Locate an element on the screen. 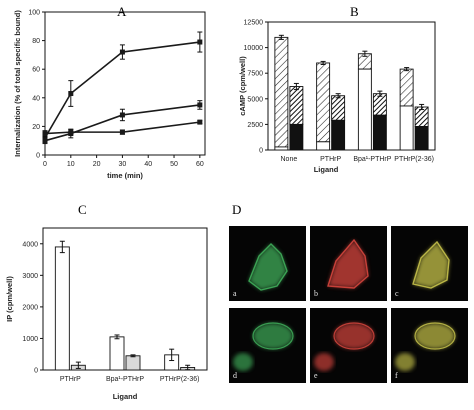 This screenshot has height=410, width=474. micrograph-c: c is located at coordinates (429, 263).